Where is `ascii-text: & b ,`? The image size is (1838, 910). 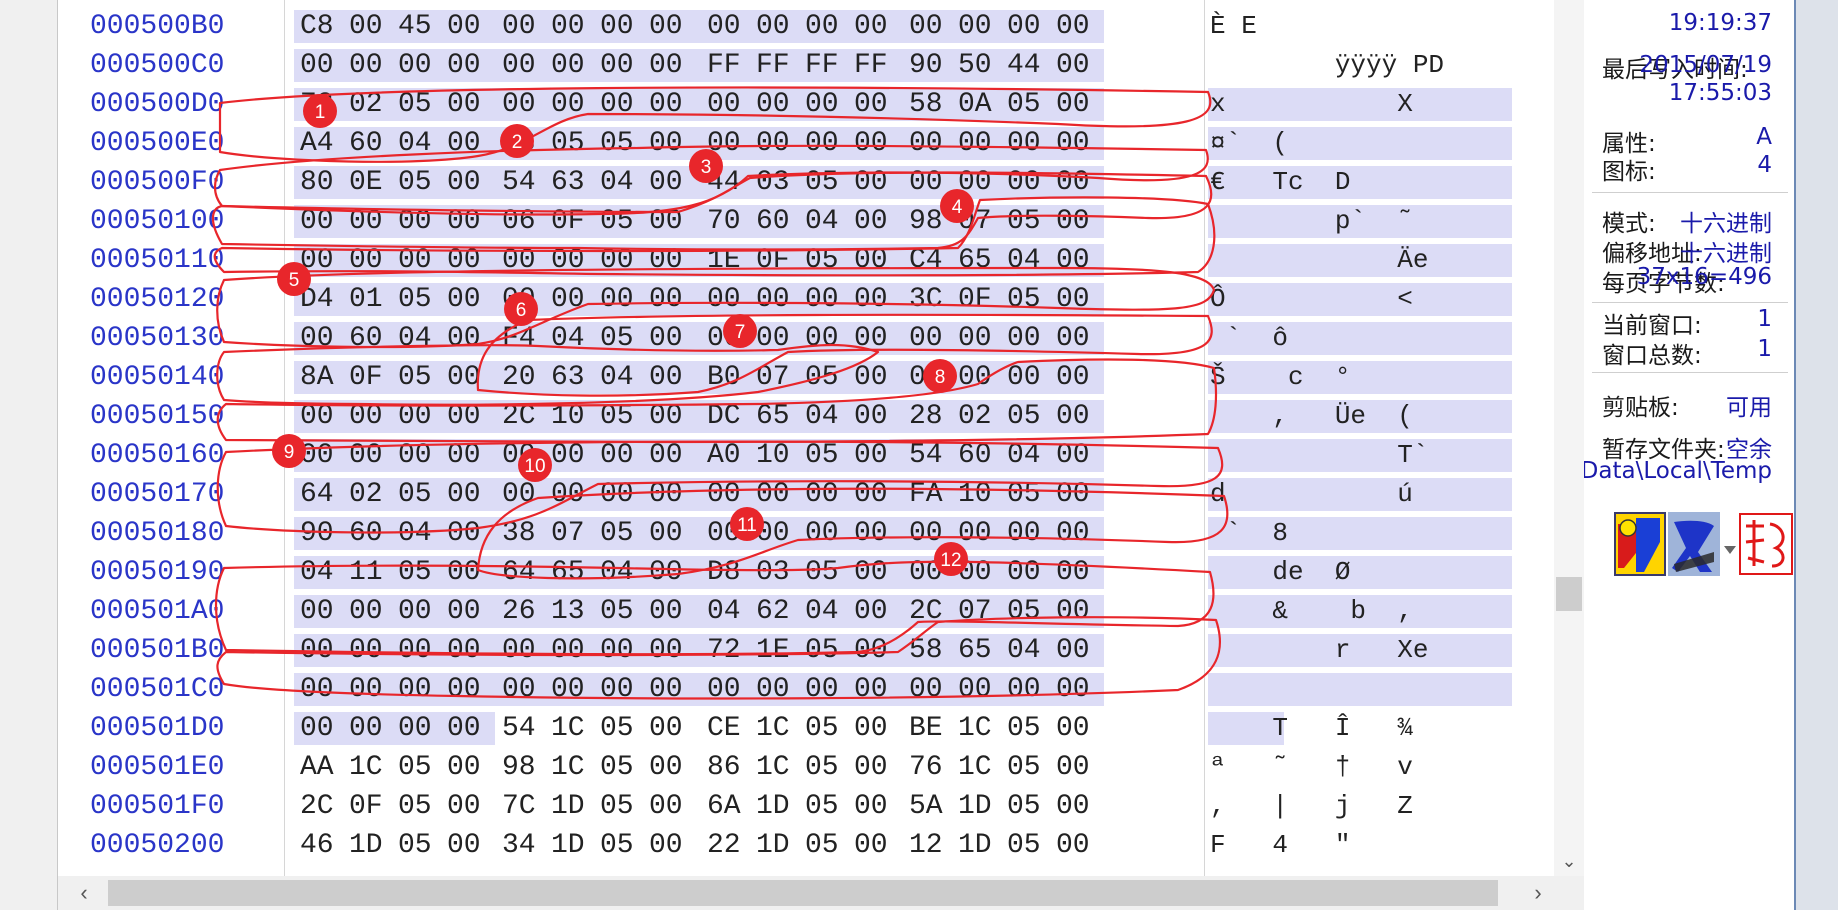
ascii-text: & b , is located at coordinates (1311, 611).